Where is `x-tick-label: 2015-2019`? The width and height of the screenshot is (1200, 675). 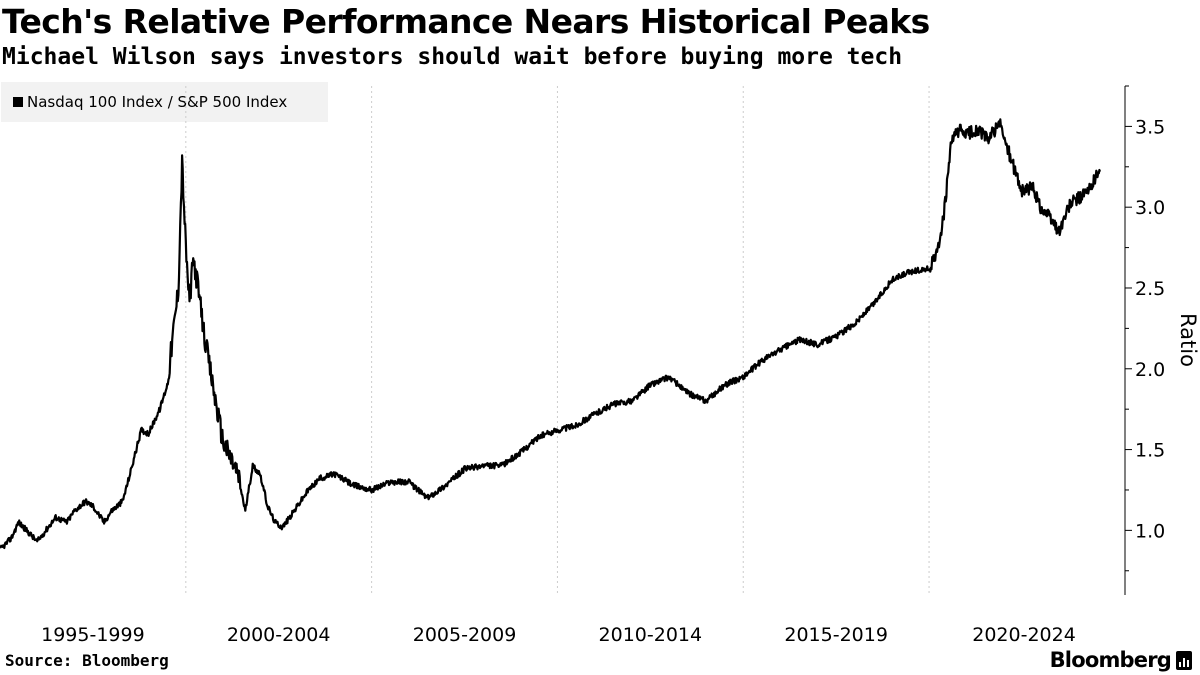
x-tick-label: 2015-2019 is located at coordinates (836, 635).